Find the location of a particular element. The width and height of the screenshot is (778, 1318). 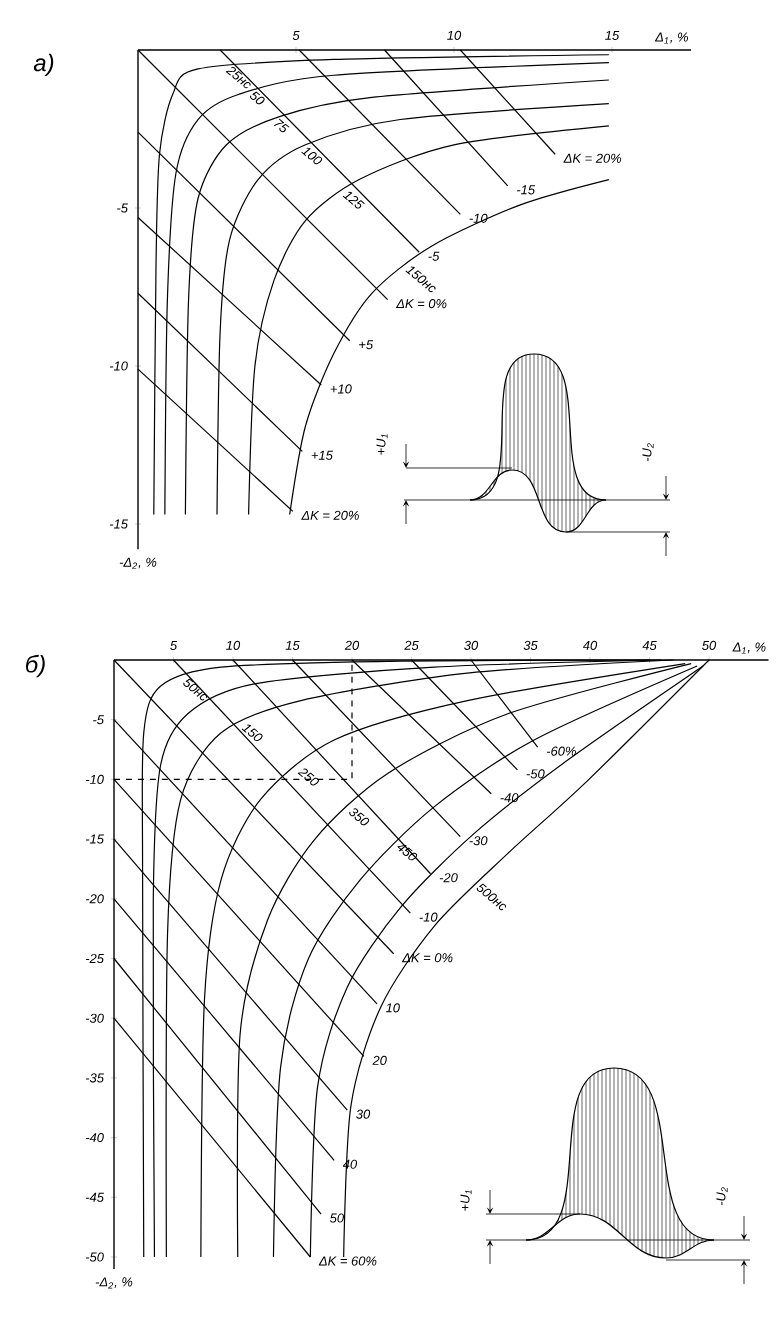

chart-title: а) is located at coordinates (43, 65).